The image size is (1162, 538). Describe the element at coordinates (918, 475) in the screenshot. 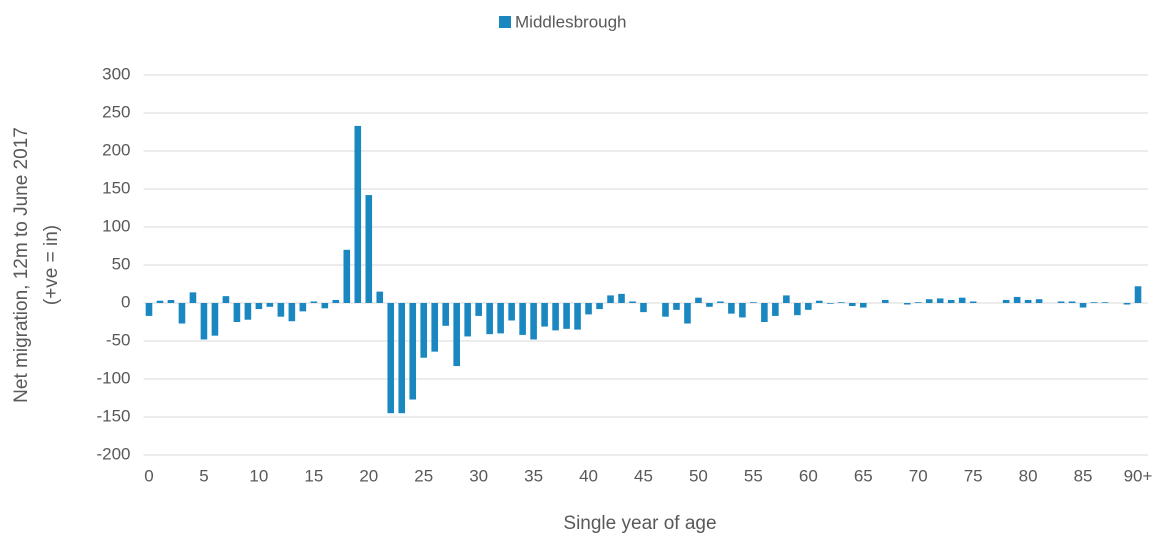

I see `x-tick-label: 70` at that location.